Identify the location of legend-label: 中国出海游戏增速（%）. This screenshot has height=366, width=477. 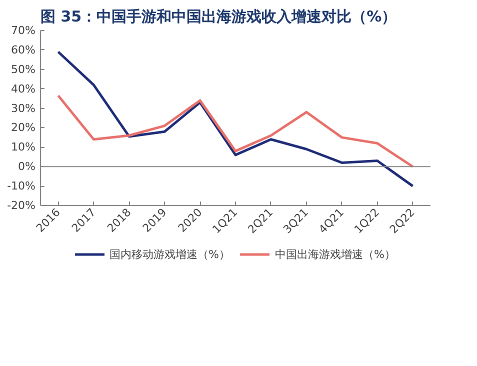
(335, 254).